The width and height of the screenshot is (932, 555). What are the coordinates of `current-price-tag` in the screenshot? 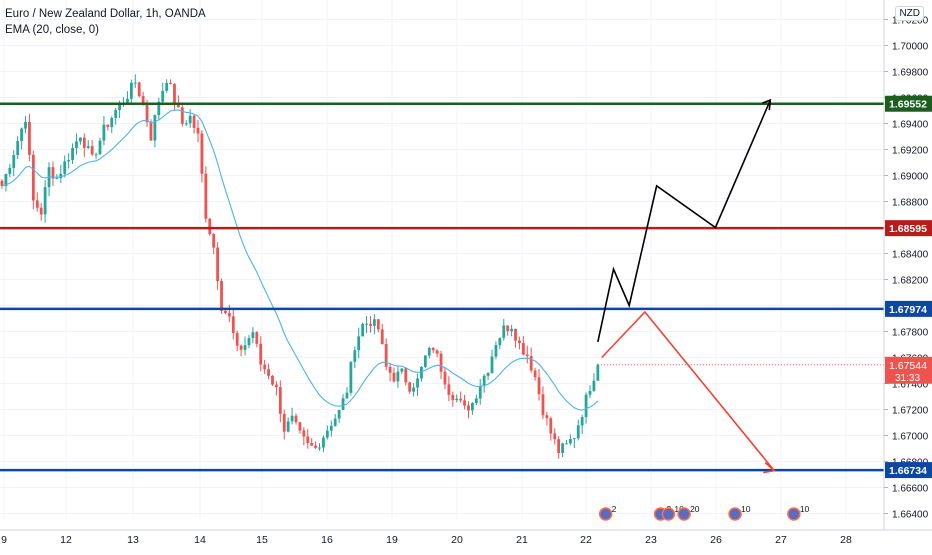 It's located at (908, 370).